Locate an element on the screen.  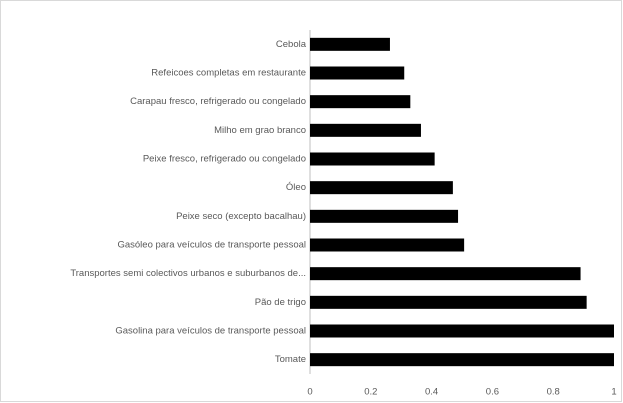
y-tick-label: Óleo is located at coordinates (296, 187).